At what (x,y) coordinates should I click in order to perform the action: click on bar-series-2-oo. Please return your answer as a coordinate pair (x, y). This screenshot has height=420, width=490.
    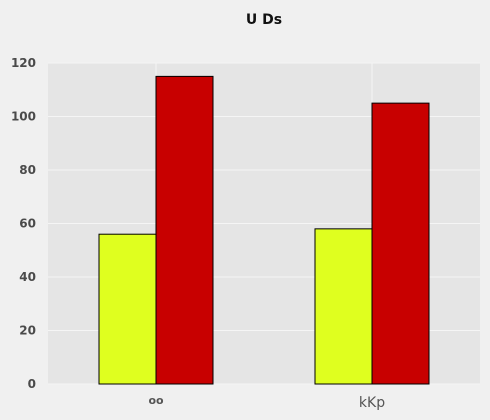
    Looking at the image, I should click on (184, 230).